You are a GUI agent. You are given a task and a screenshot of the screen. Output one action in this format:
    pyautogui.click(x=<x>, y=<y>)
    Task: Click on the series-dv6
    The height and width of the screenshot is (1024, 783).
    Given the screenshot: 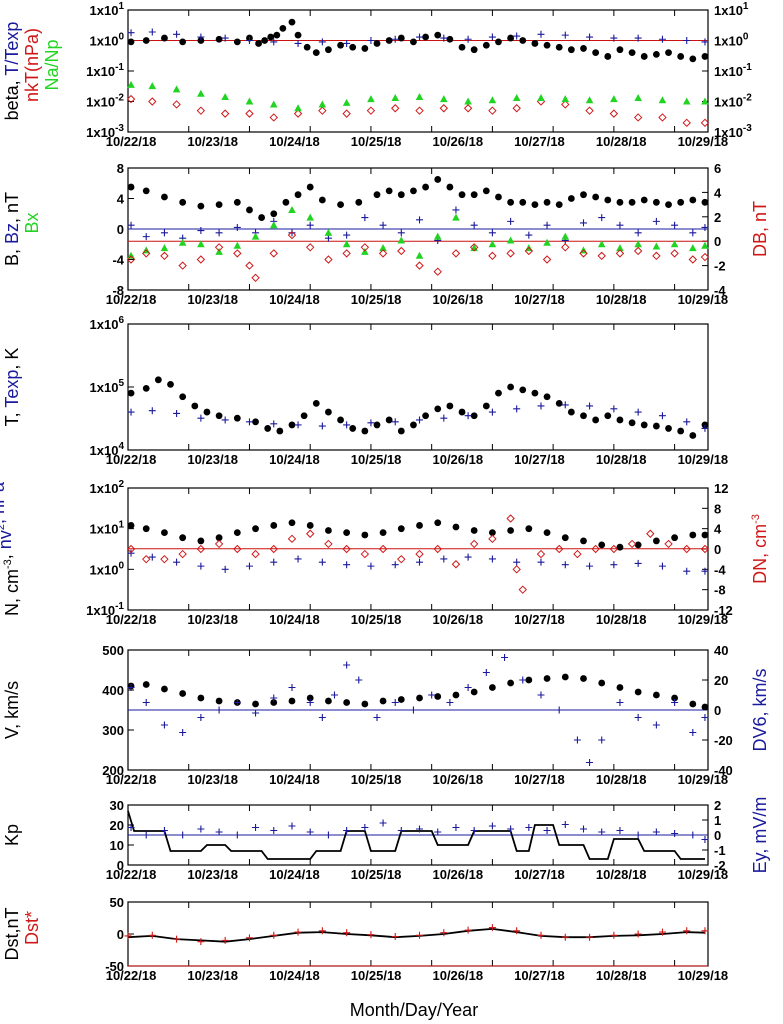 What is the action you would take?
    pyautogui.click(x=418, y=710)
    